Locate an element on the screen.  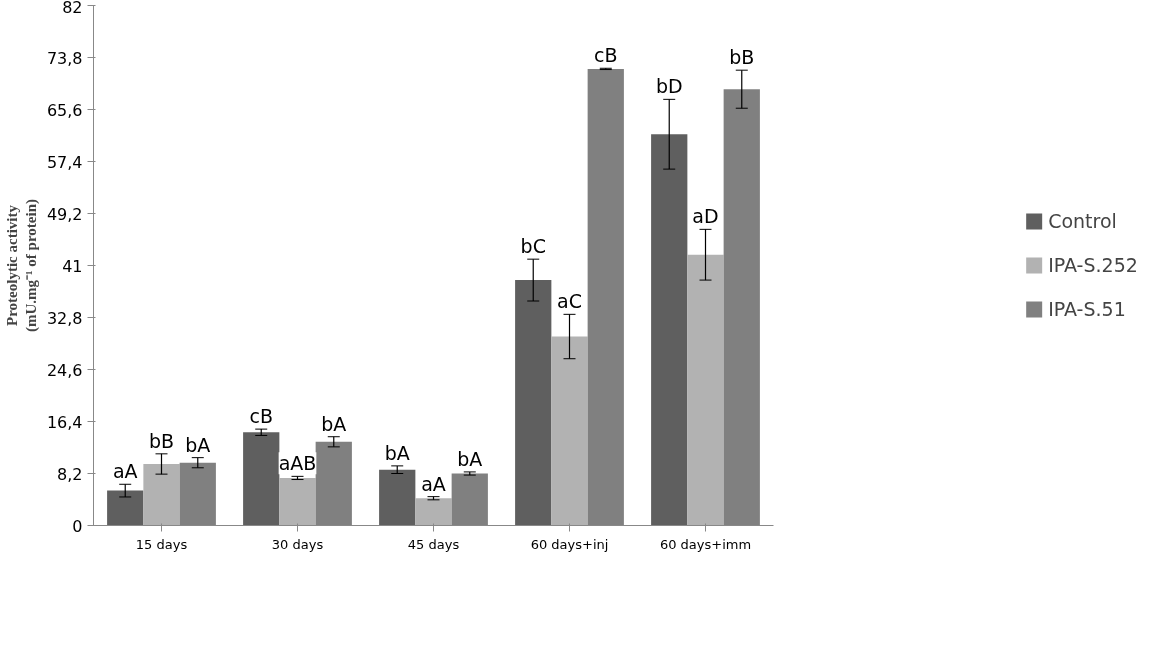
y-tick-label: 41 is located at coordinates (72, 266).